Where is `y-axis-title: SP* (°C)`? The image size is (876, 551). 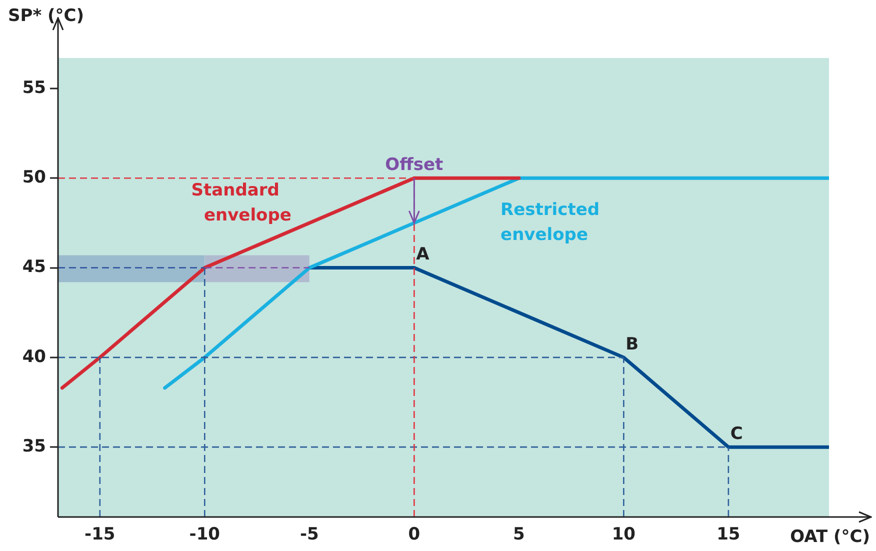
y-axis-title: SP* (°C) is located at coordinates (46, 16).